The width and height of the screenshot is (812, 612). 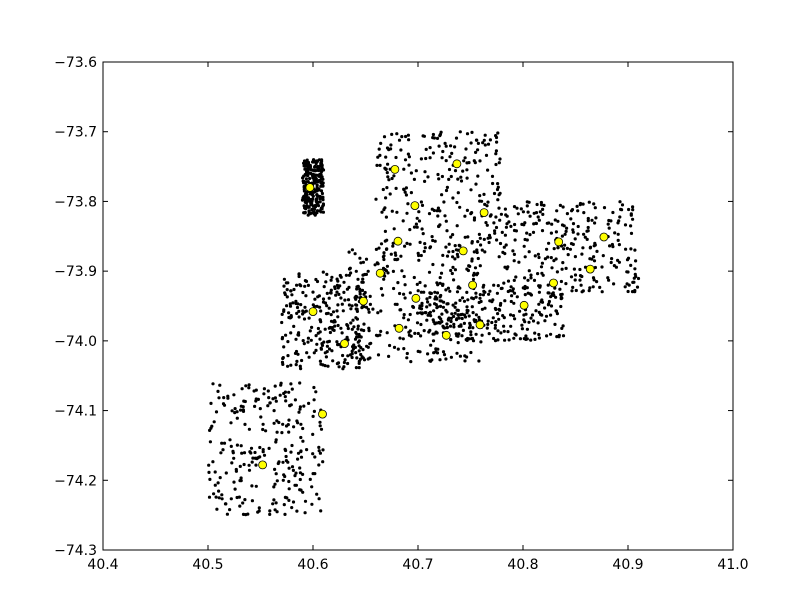 What do you see at coordinates (604, 237) in the screenshot?
I see `center-point` at bounding box center [604, 237].